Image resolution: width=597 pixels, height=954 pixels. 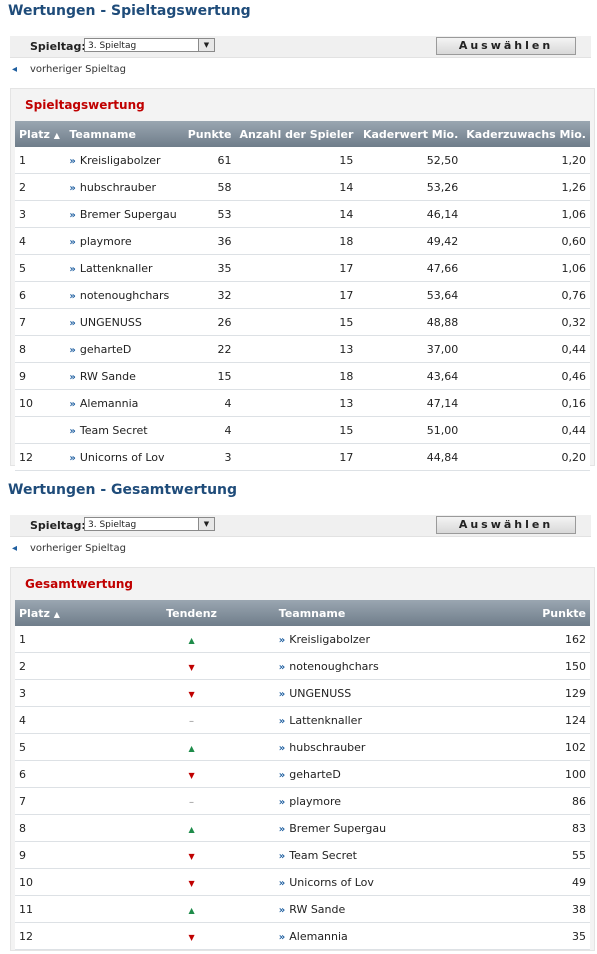 What do you see at coordinates (296, 134) in the screenshot?
I see `col-anzahl-spieler: Anzahl der Spieler` at bounding box center [296, 134].